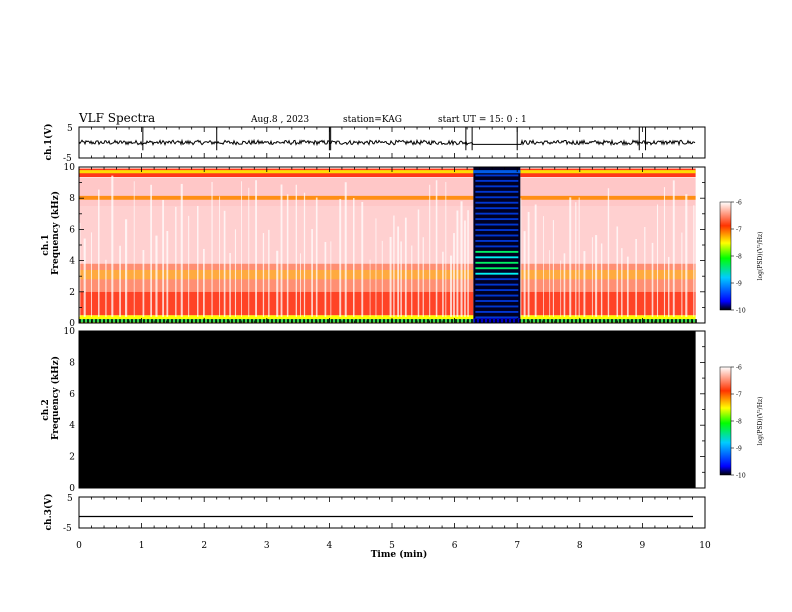  I want to click on ch2-spectrogram-ylabel-freq: Frequency (kHz), so click(55, 398).